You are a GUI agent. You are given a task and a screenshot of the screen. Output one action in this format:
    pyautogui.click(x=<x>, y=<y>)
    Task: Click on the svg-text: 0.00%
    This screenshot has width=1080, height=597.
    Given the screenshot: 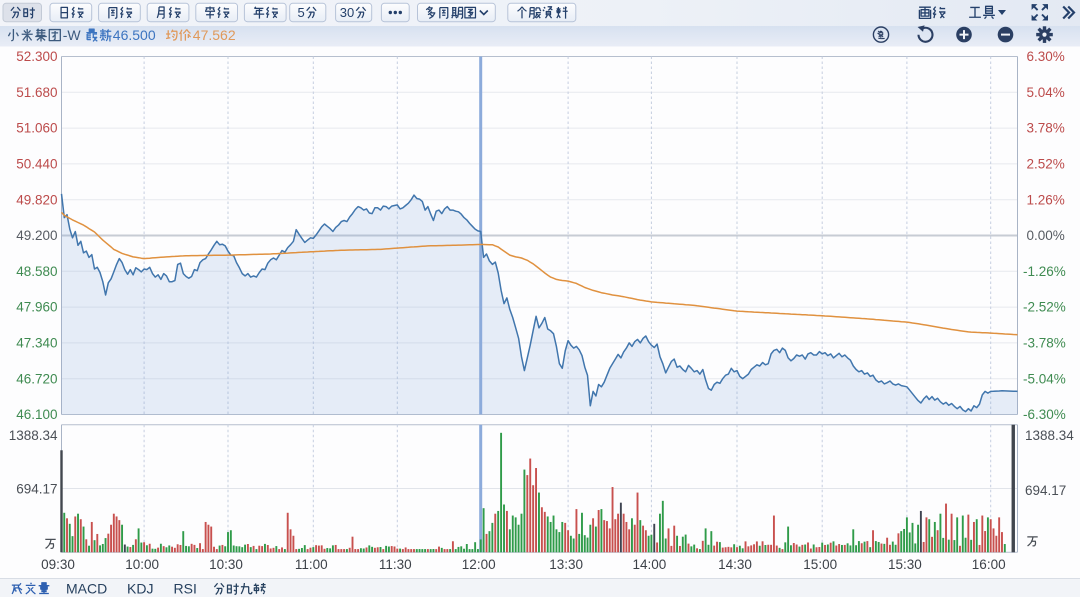 What is the action you would take?
    pyautogui.click(x=1046, y=235)
    